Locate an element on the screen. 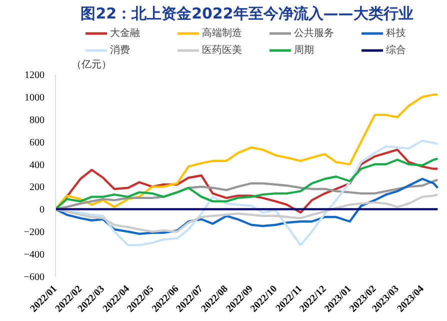 The image size is (447, 321). legend-label: 公共服务 is located at coordinates (314, 33).